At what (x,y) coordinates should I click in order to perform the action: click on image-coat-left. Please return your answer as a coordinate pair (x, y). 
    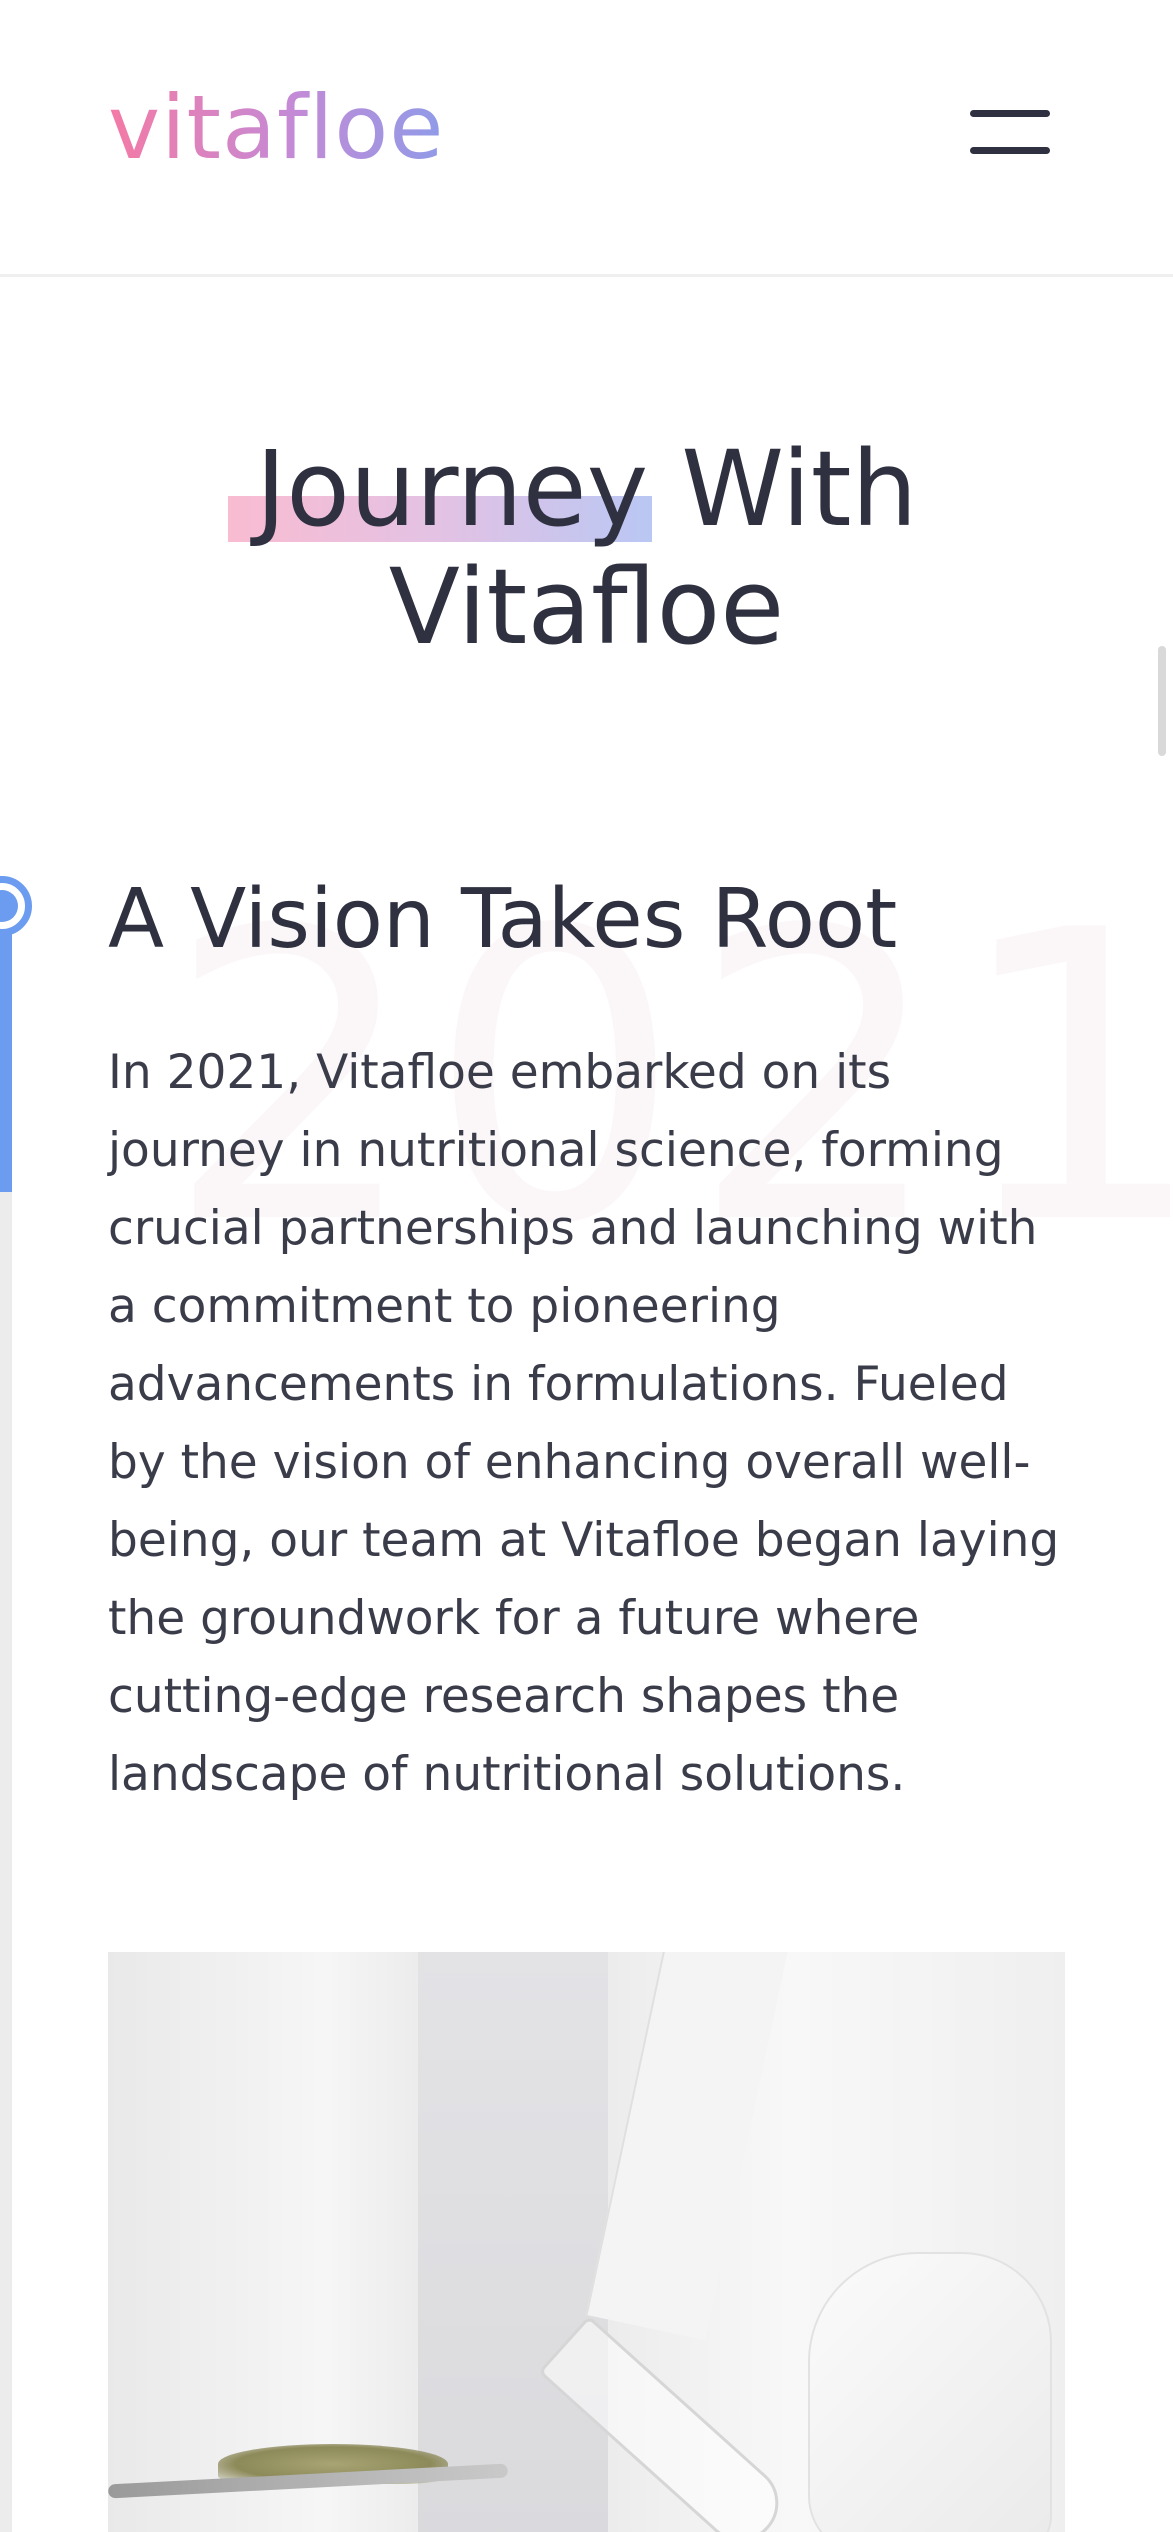
    Looking at the image, I should click on (263, 2242).